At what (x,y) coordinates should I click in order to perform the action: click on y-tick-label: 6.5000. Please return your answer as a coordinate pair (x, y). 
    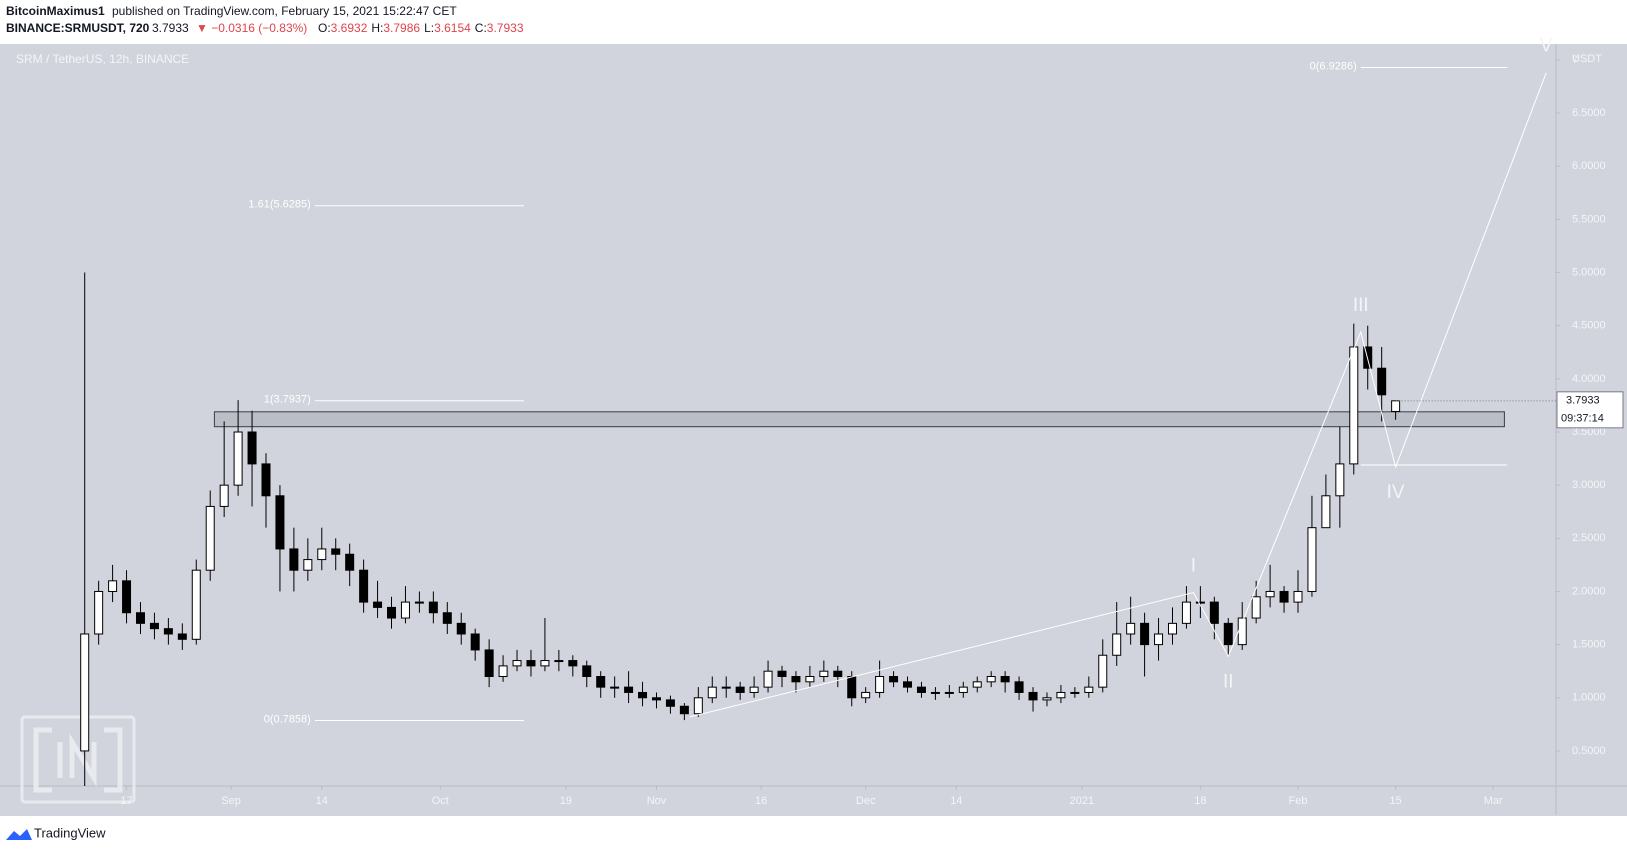
    Looking at the image, I should click on (1589, 113).